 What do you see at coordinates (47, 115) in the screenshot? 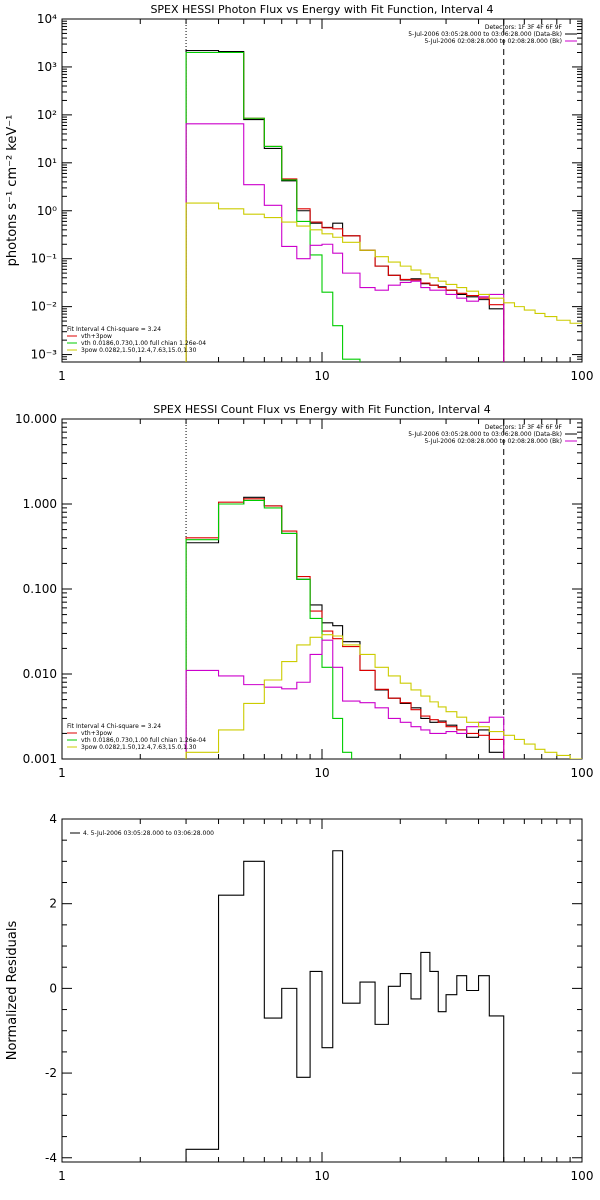
I see `y-tick-label: 10²` at bounding box center [47, 115].